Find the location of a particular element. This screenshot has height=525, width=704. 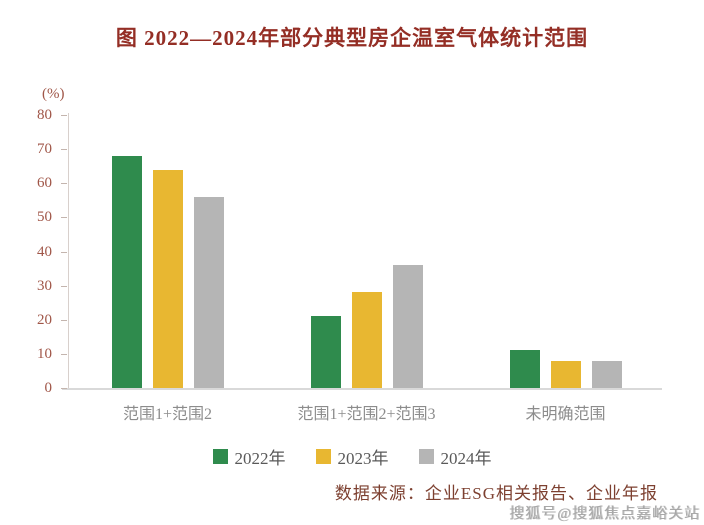

category-label: 范围1+范围2+范围3 is located at coordinates (366, 414).